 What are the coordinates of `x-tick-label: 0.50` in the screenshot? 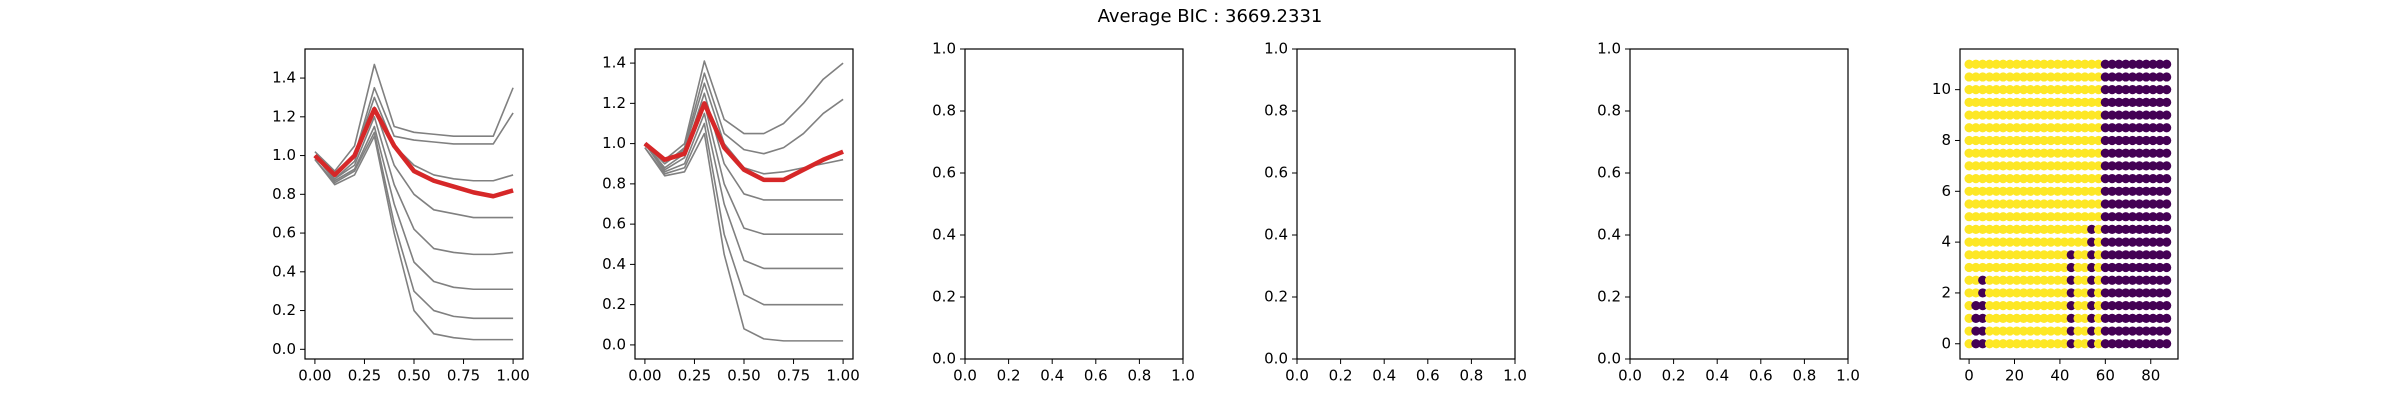 It's located at (743, 376).